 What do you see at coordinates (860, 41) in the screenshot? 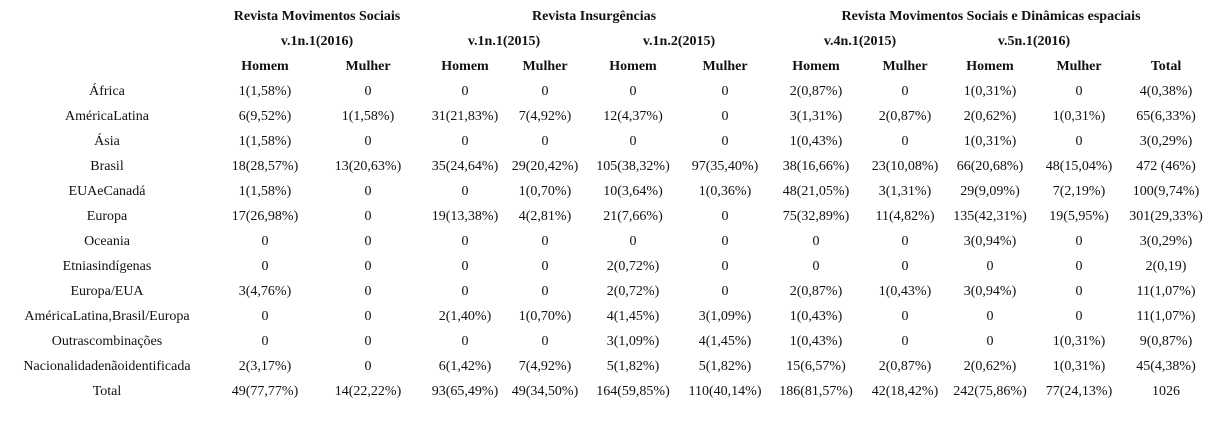
I see `edition-header: v.4n.1(2015)` at bounding box center [860, 41].